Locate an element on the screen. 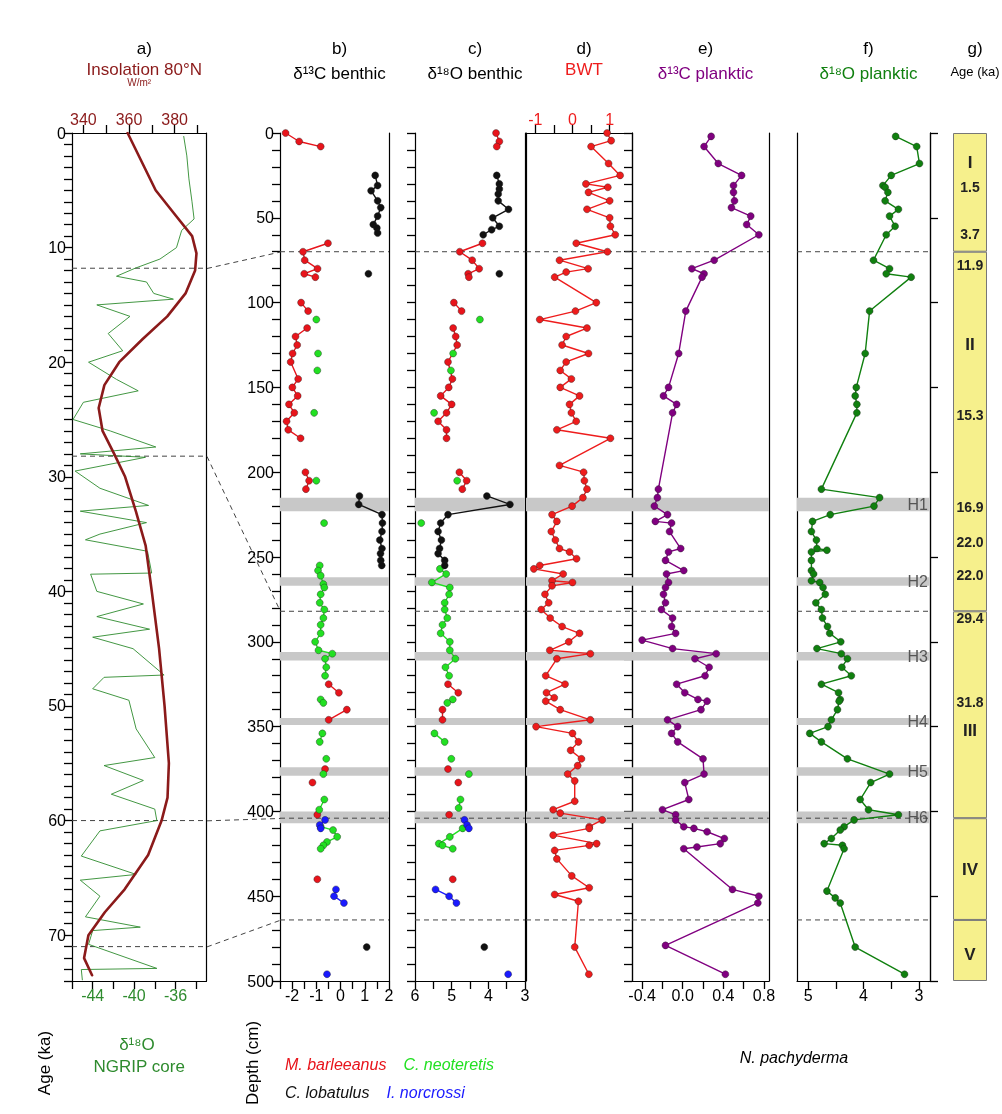  x-tick-label: -44 is located at coordinates (93, 995).